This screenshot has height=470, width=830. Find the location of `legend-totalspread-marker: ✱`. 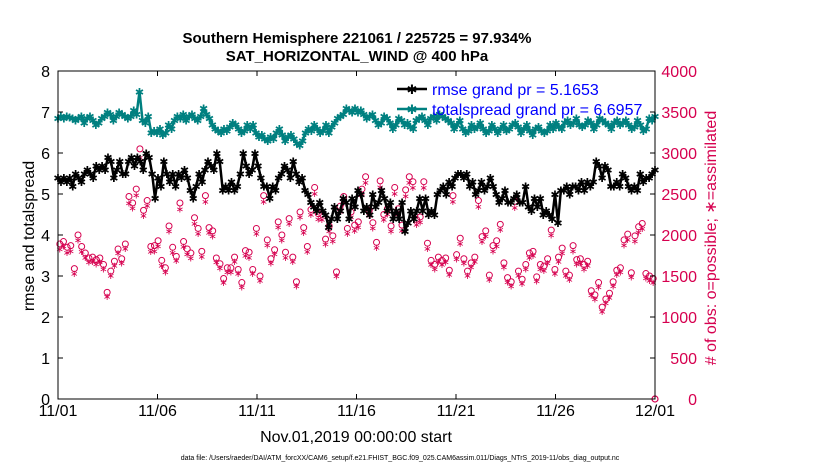

legend-totalspread-marker: ✱ is located at coordinates (412, 110).